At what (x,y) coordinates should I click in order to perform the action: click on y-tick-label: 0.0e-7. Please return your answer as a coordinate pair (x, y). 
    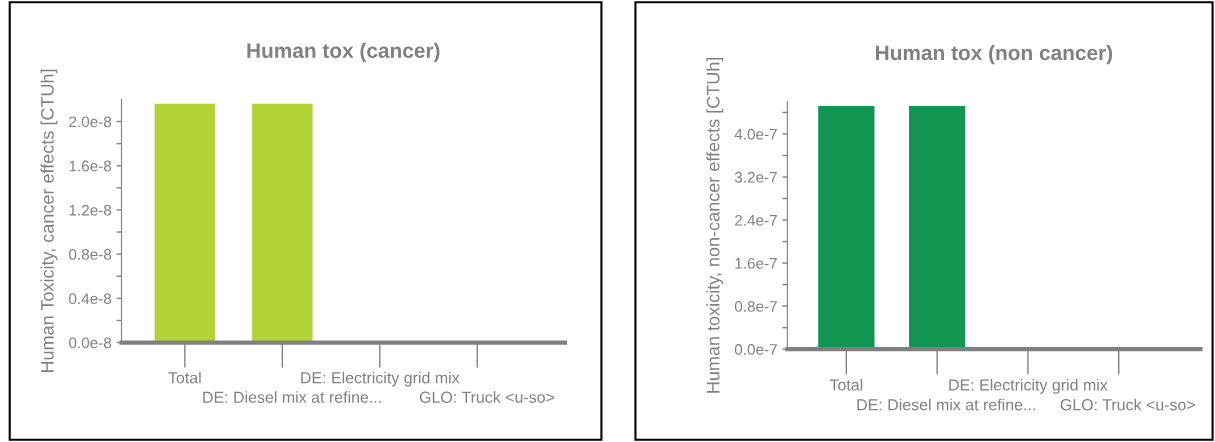
    Looking at the image, I should click on (755, 349).